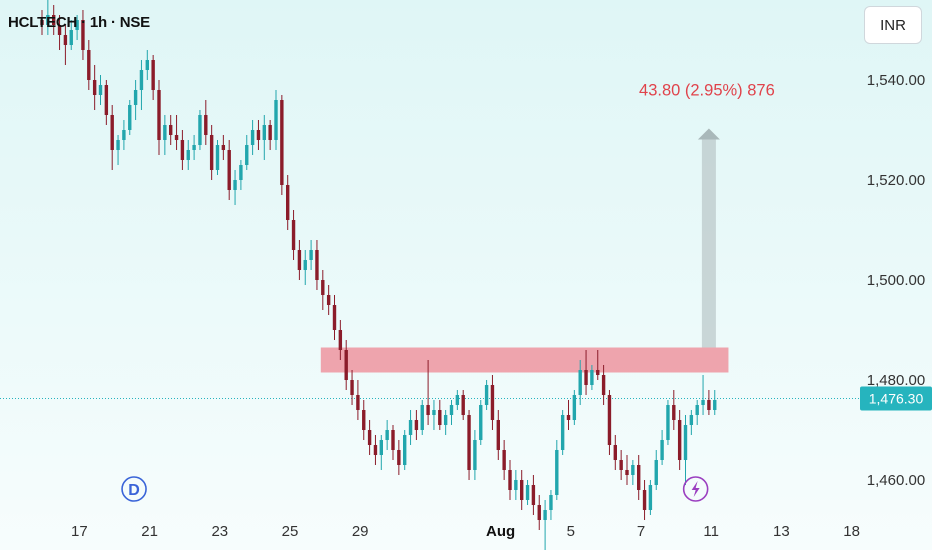 The height and width of the screenshot is (550, 932). Describe the element at coordinates (851, 531) in the screenshot. I see `x-tick-label: 18` at that location.